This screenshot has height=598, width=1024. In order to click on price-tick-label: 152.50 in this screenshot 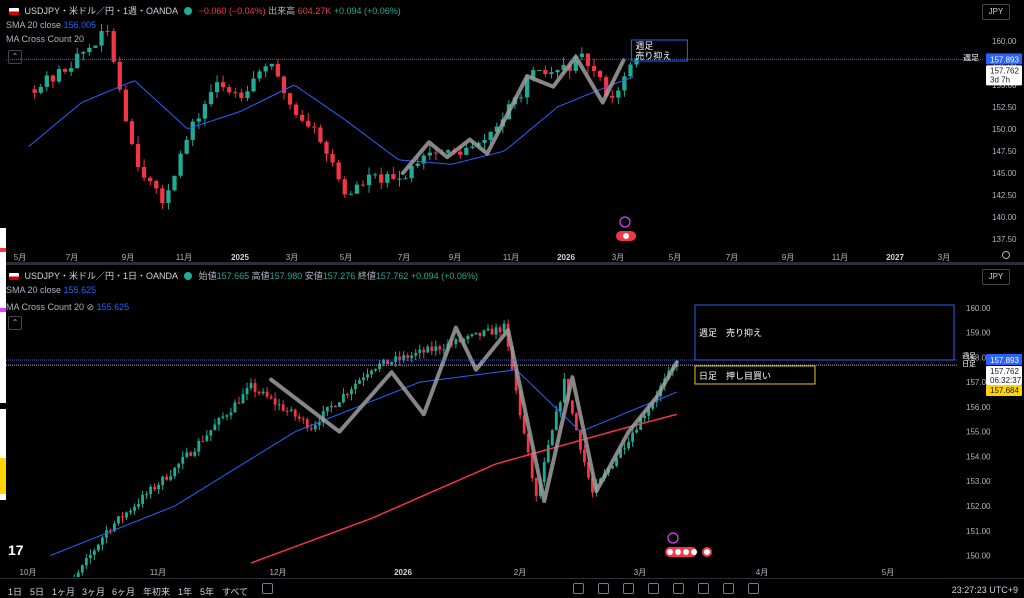, I will do `click(1004, 107)`.